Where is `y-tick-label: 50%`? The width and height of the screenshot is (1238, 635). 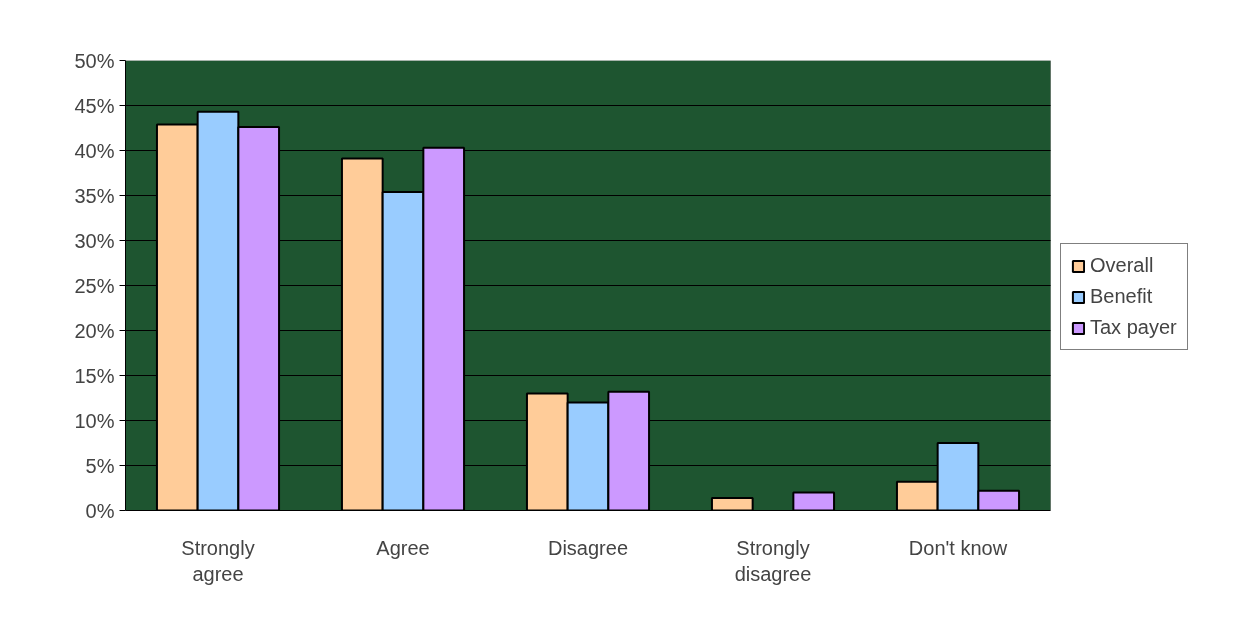 y-tick-label: 50% is located at coordinates (94, 60).